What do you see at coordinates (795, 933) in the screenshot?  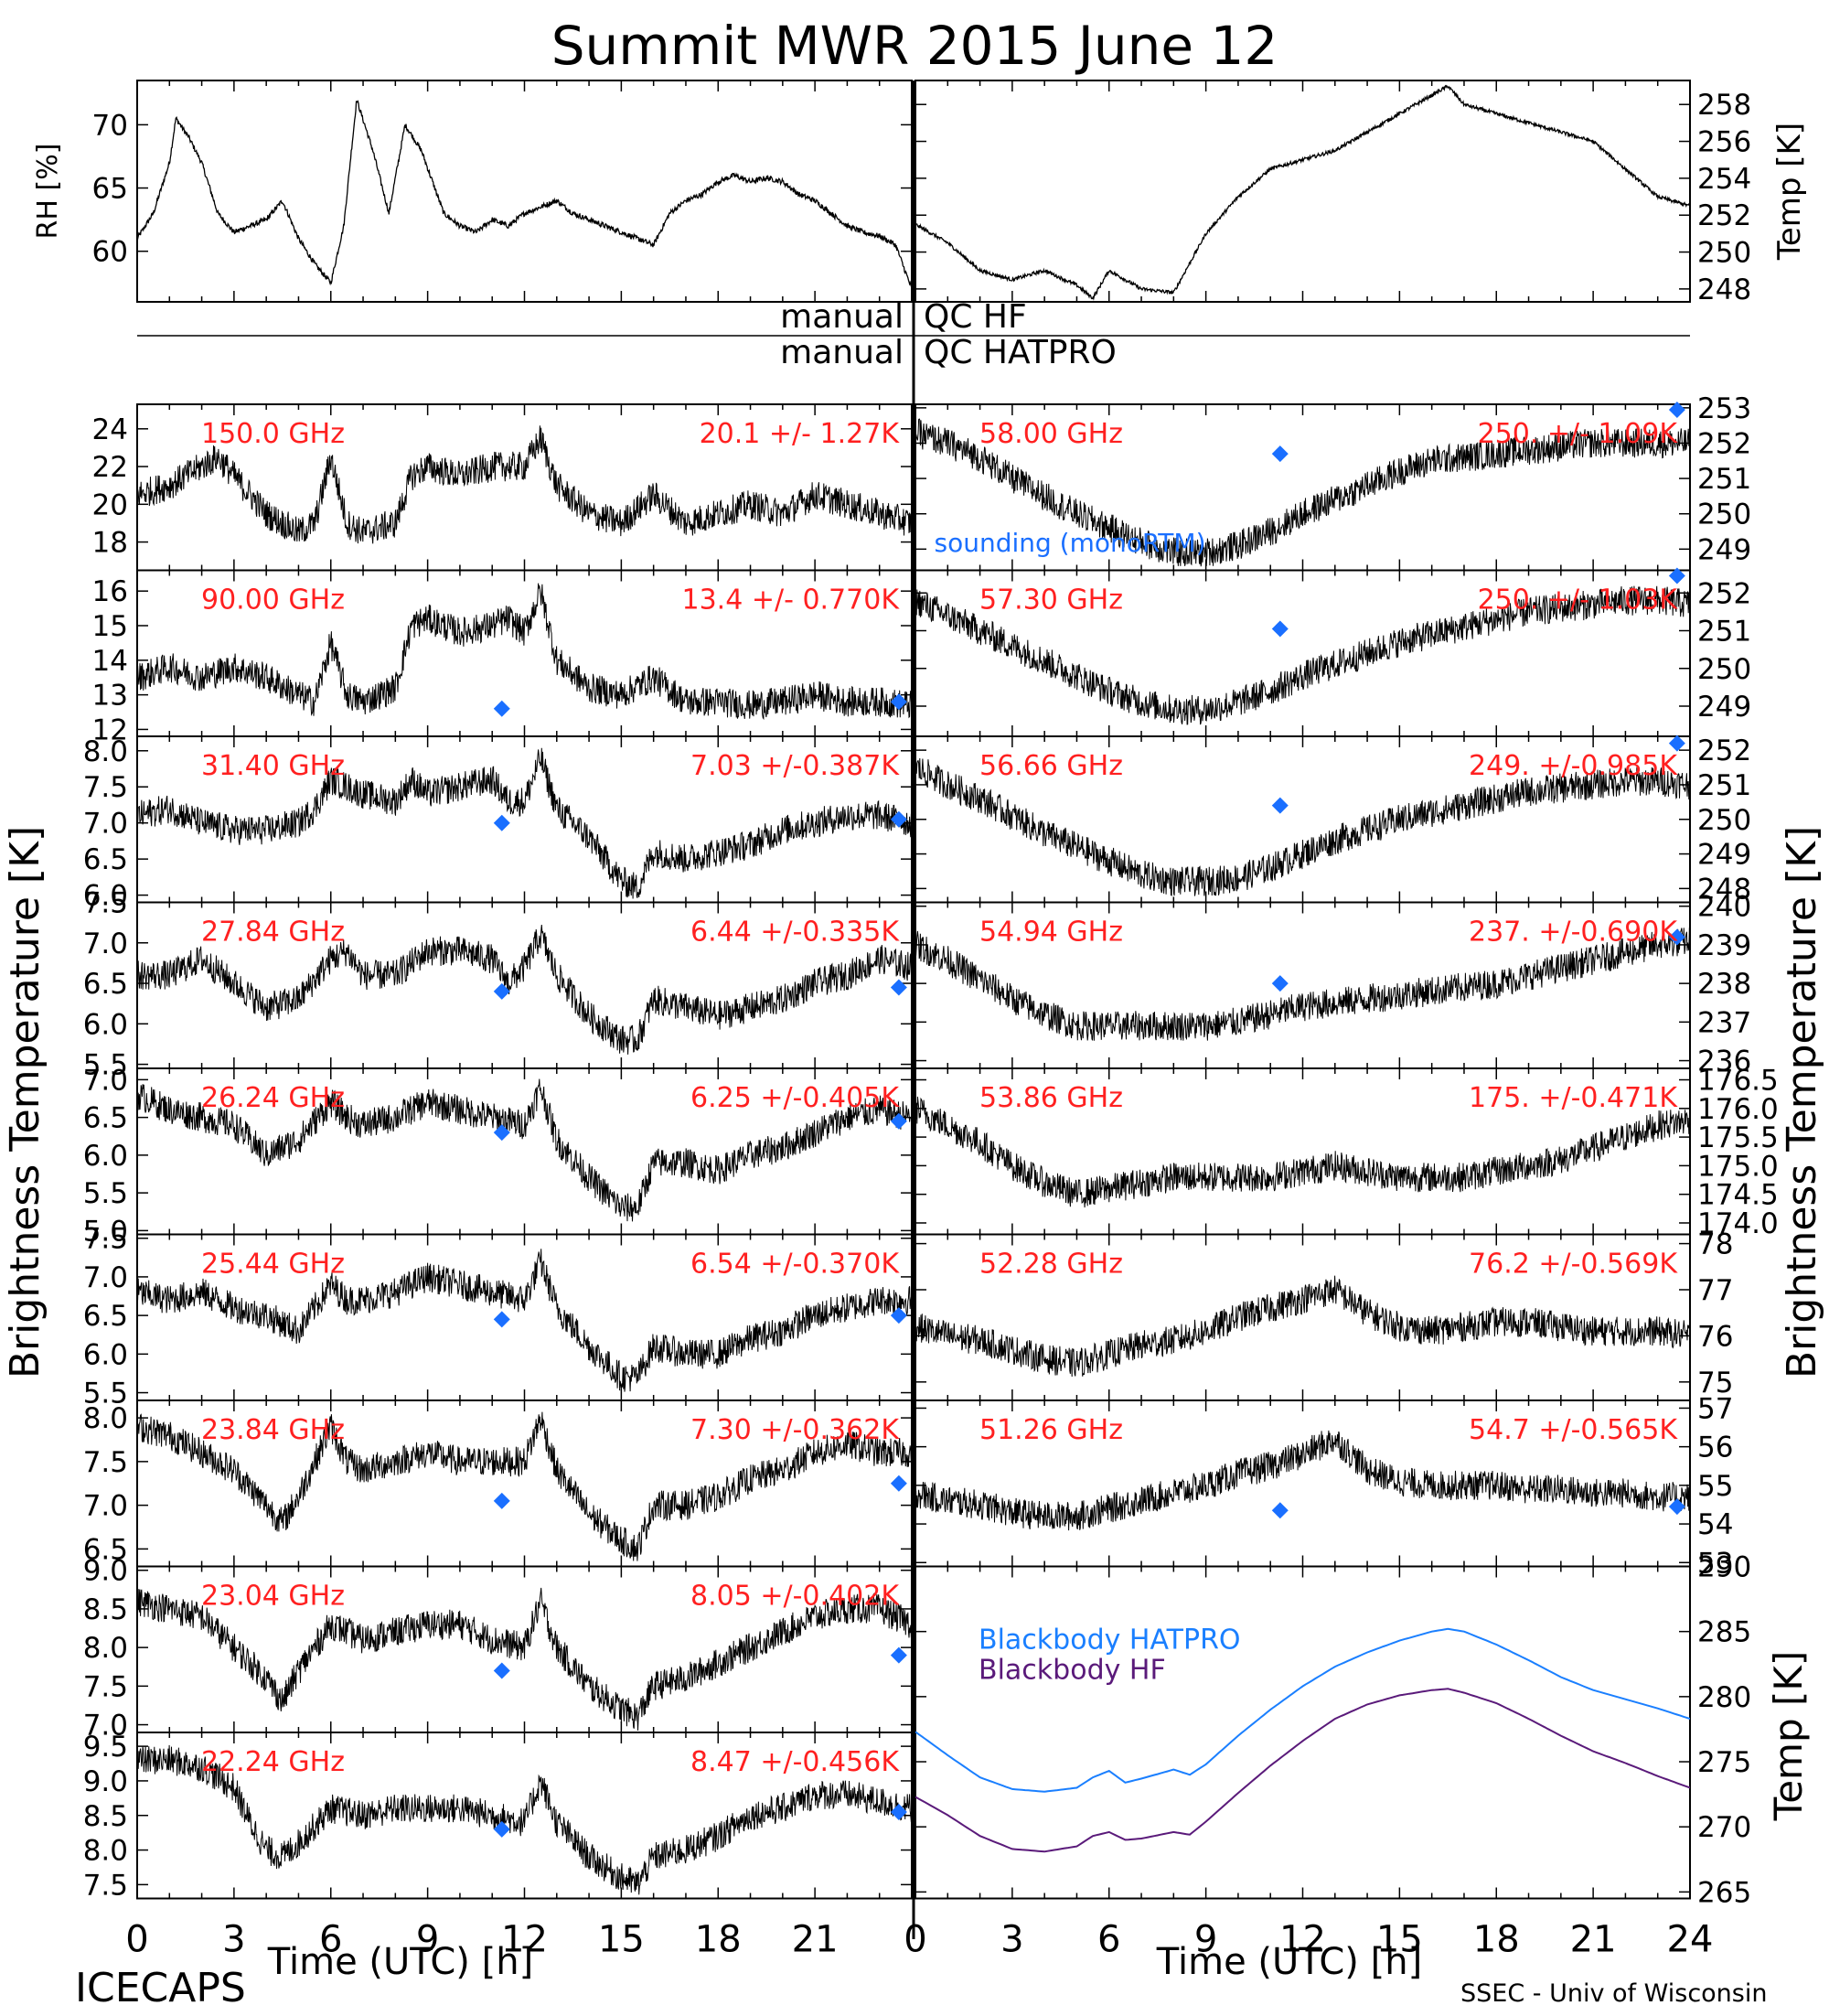 I see `channel-left-3-channel-stats: 6.44 +/-0.335K` at bounding box center [795, 933].